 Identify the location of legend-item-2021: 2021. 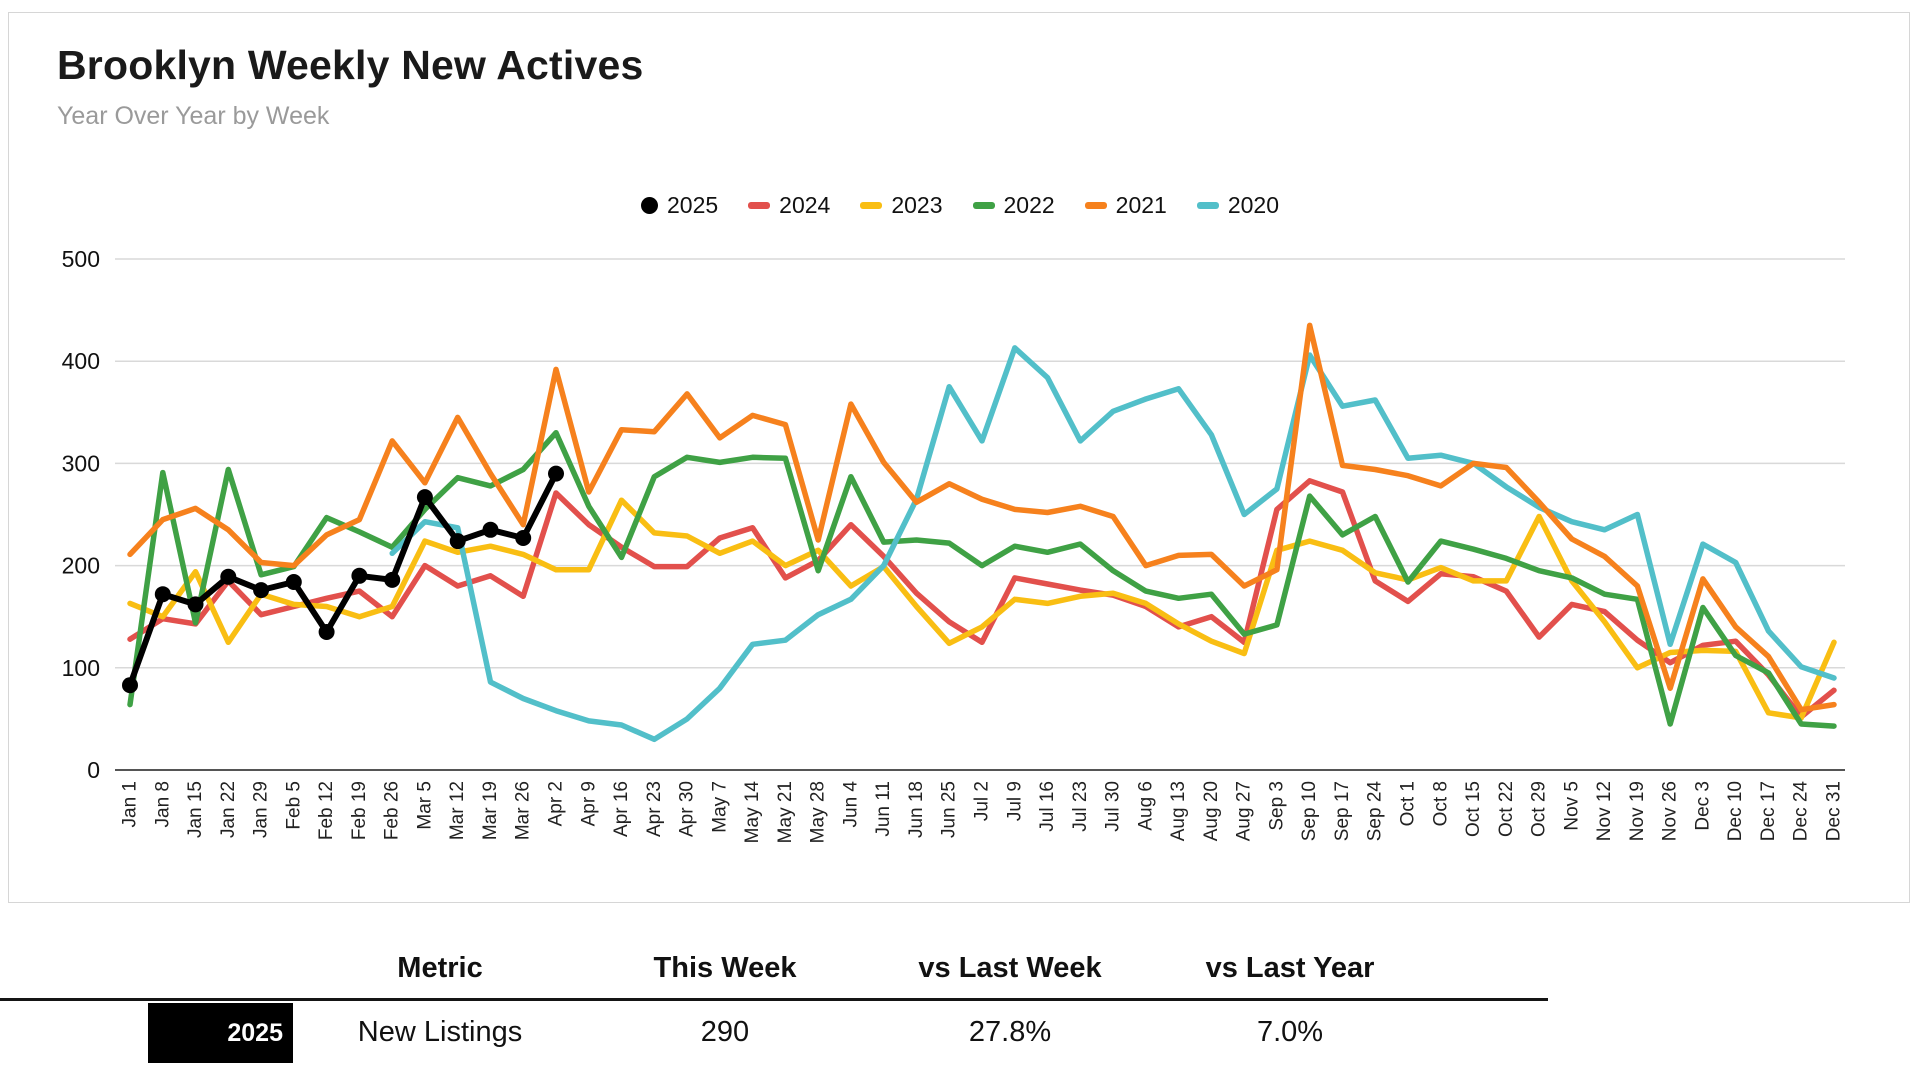
(1125, 205).